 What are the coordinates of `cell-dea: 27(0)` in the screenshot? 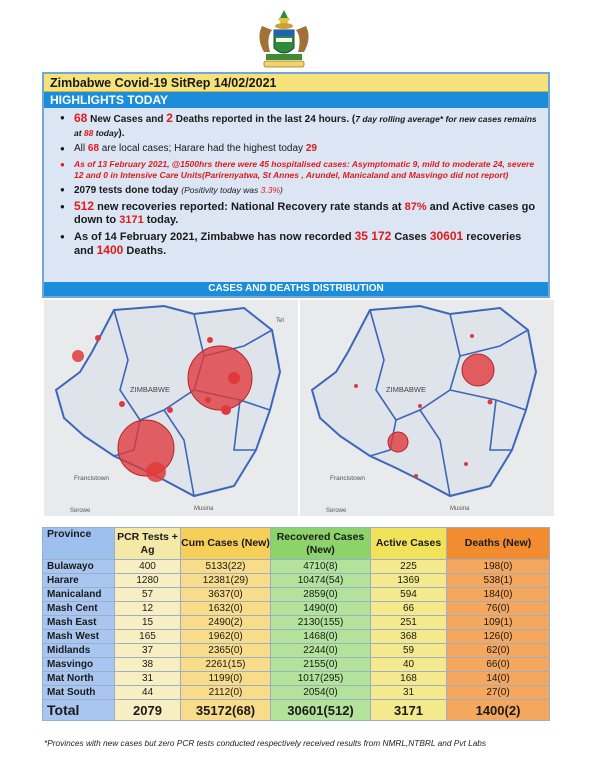 It's located at (498, 692).